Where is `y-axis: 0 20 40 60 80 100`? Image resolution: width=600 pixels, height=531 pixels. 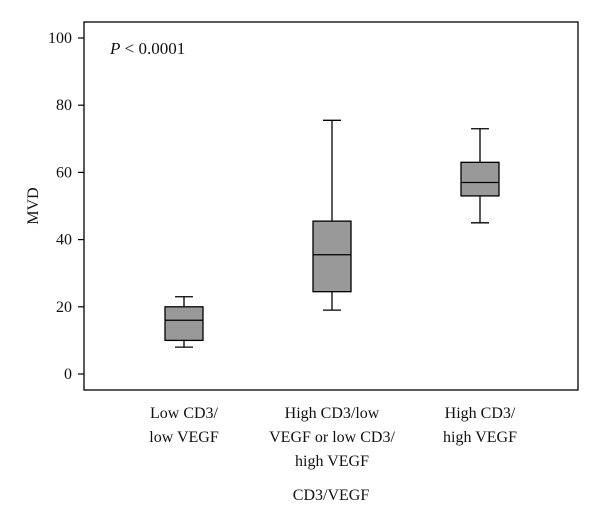 y-axis: 0 20 40 60 80 100 is located at coordinates (66, 206).